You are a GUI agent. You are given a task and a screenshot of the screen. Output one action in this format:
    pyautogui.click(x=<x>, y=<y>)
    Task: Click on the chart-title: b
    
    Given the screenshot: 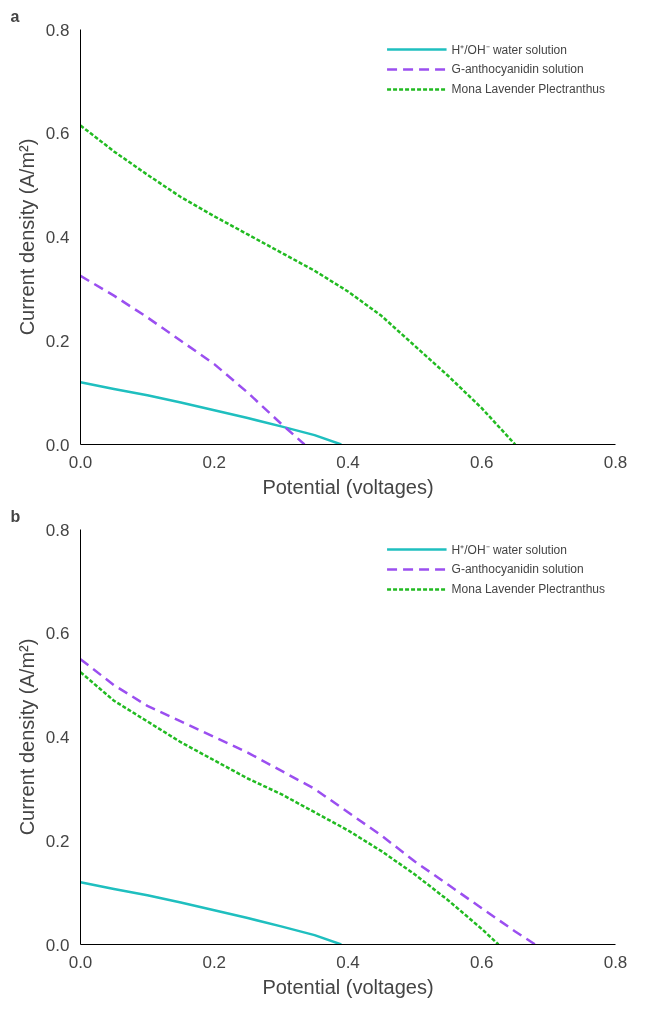 What is the action you would take?
    pyautogui.click(x=15, y=516)
    